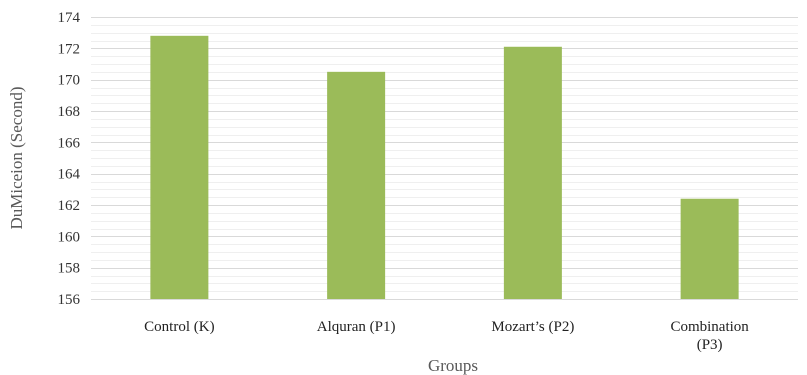 Image resolution: width=807 pixels, height=375 pixels. I want to click on y-tick-label: 172, so click(69, 49).